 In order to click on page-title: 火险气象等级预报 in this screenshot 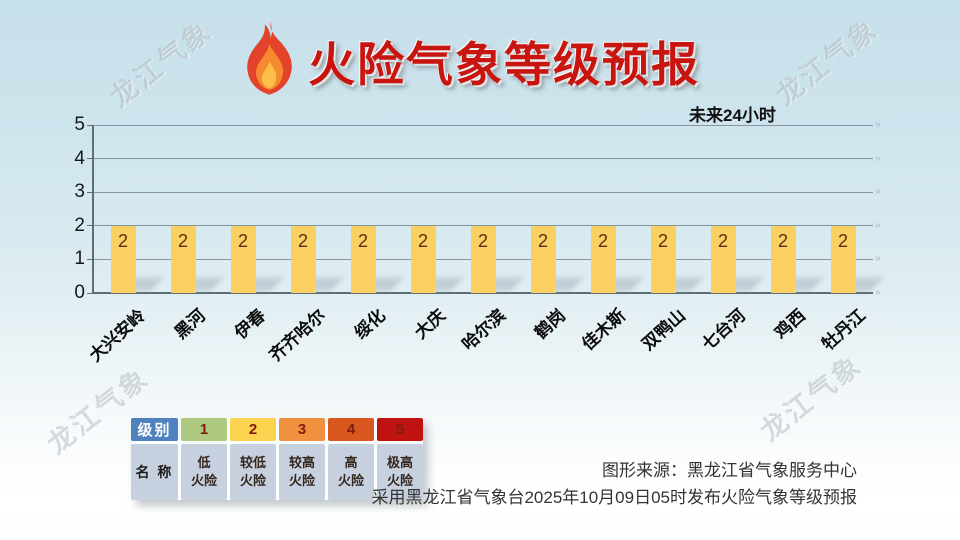, I will do `click(504, 64)`.